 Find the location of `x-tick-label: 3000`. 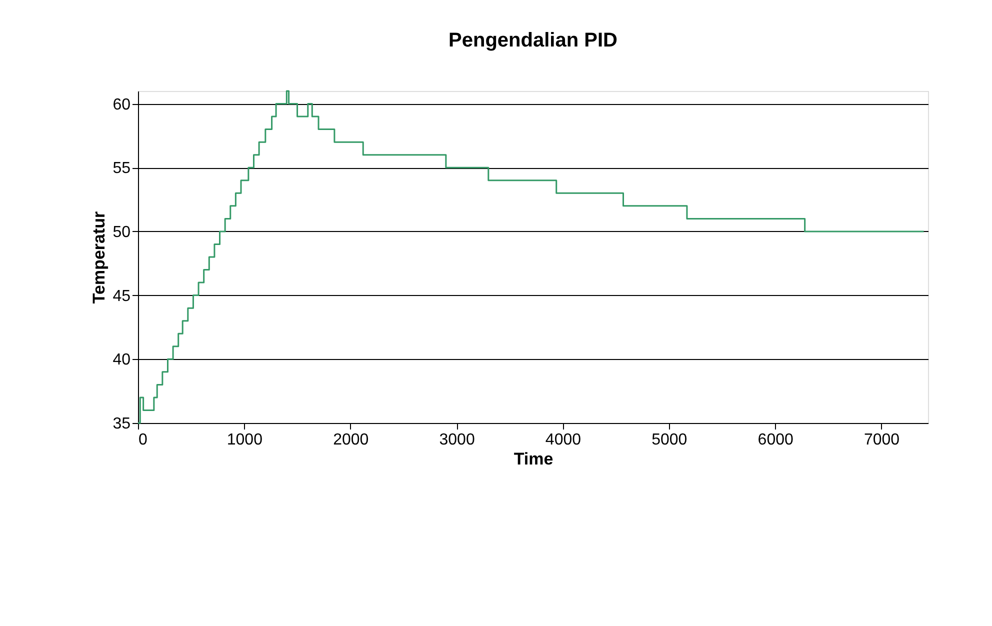

x-tick-label: 3000 is located at coordinates (457, 440).